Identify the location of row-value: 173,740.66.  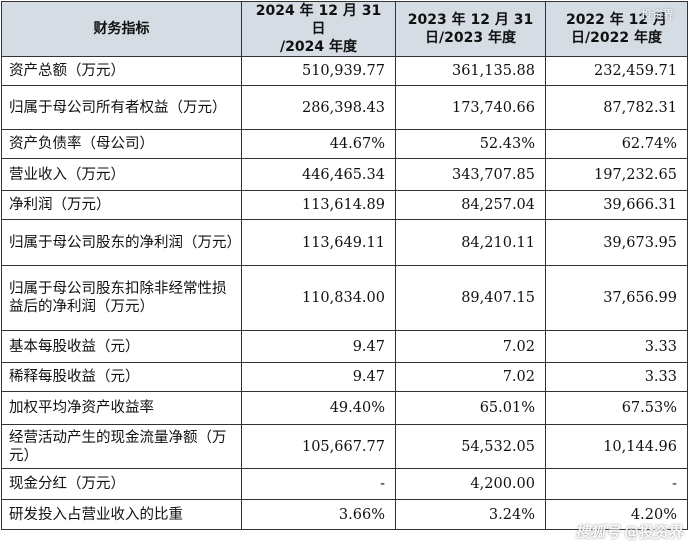
(470, 107).